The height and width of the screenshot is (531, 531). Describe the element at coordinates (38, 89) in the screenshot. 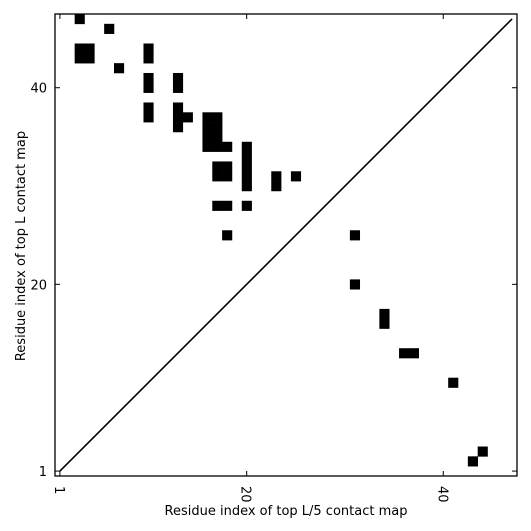

I see `y-tick-label: 40` at that location.